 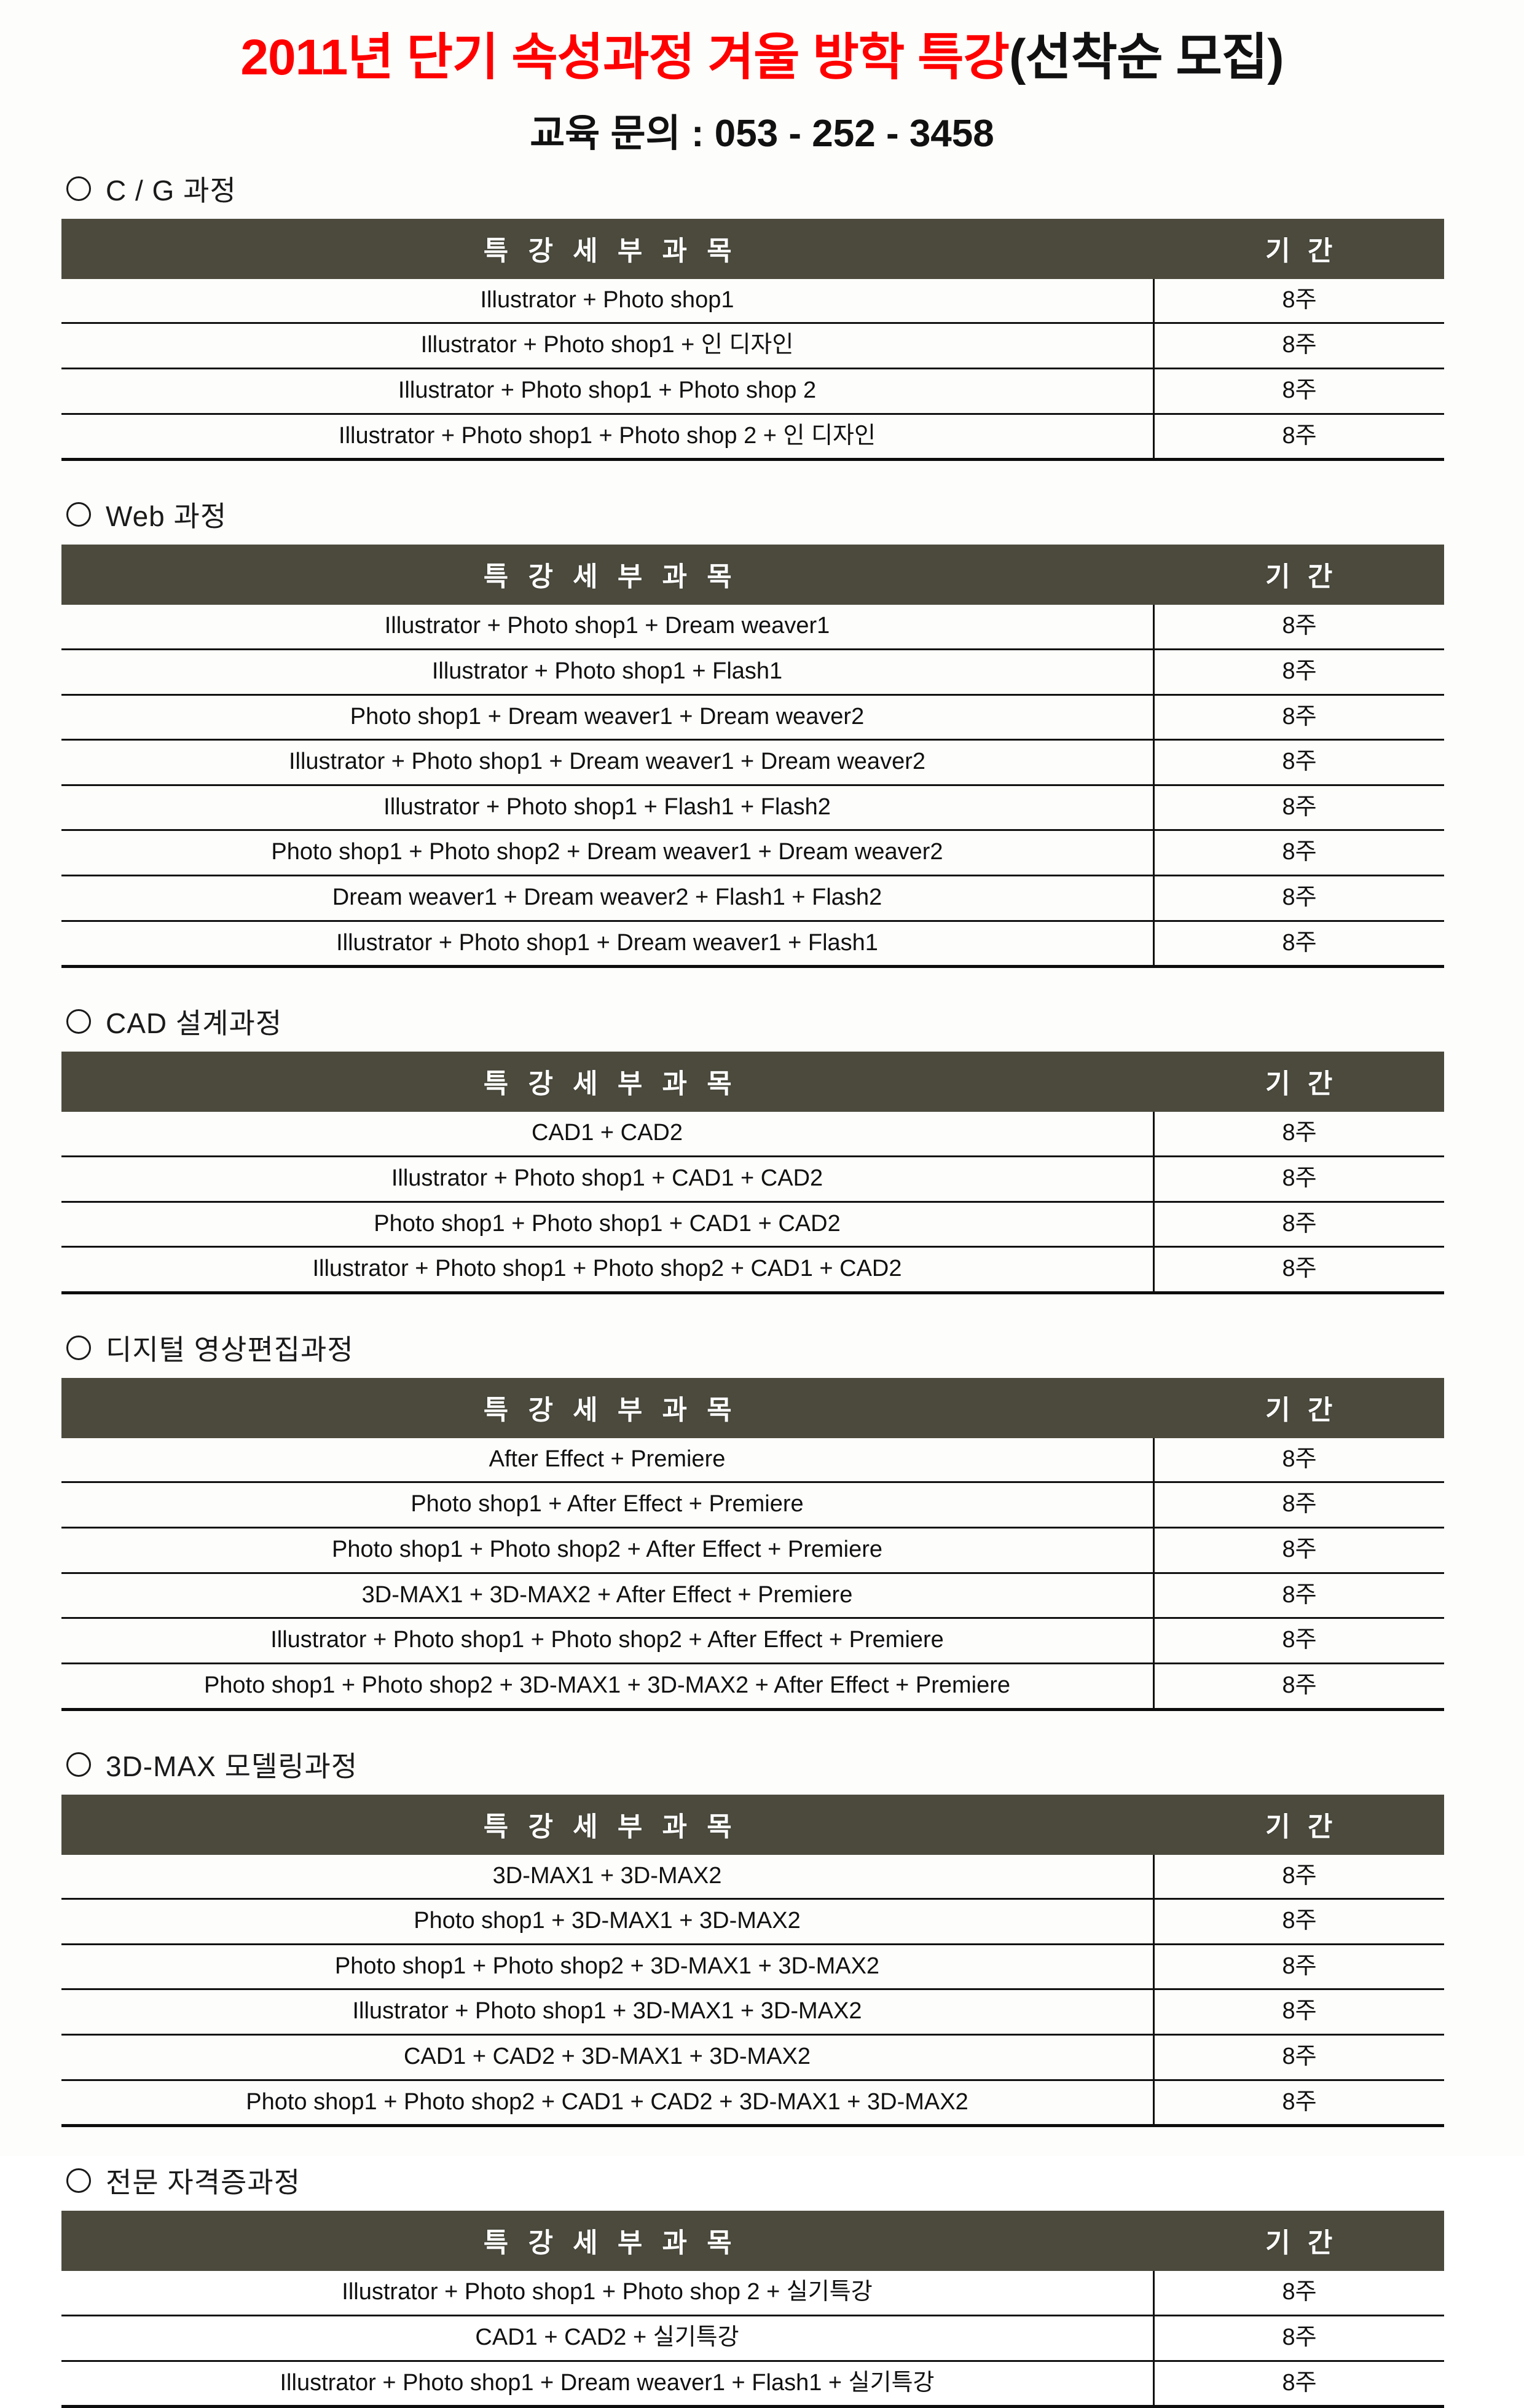 I want to click on section-heading: 디지털 영상편집과정, so click(x=755, y=1348).